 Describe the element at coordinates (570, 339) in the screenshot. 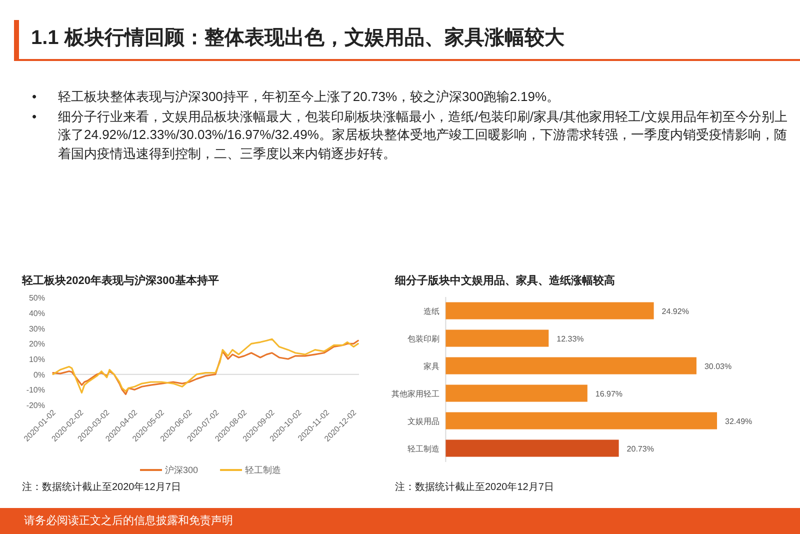

I see `data-label: 12.33%` at that location.